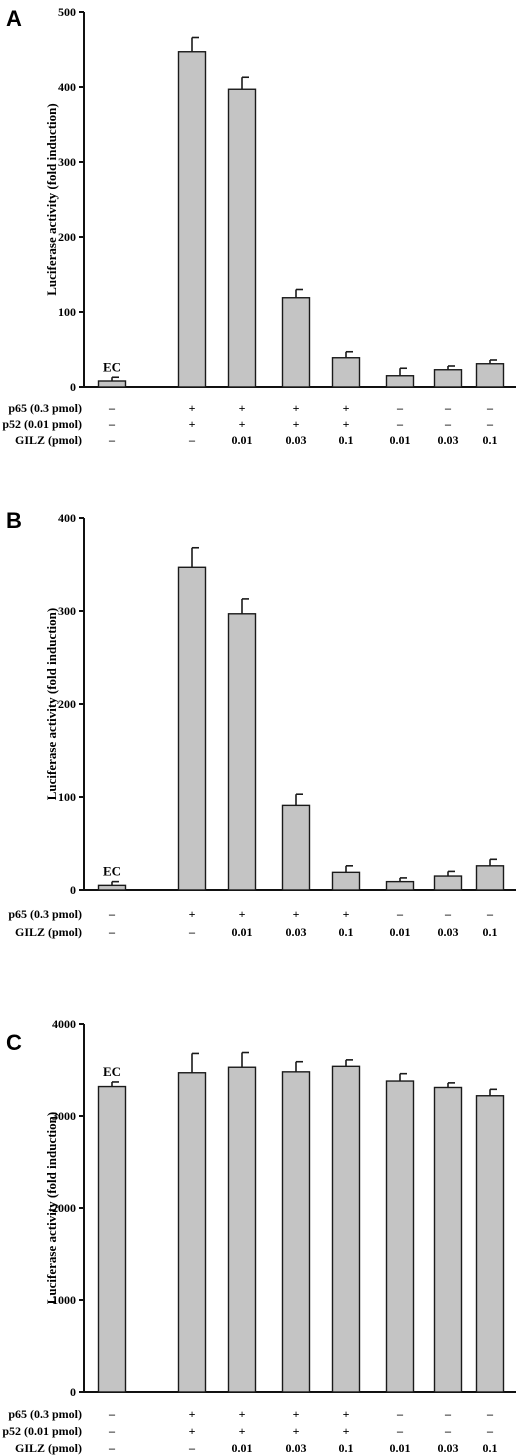 This screenshot has width=520, height=1456. Describe the element at coordinates (14, 18) in the screenshot. I see `panel-letter: A` at that location.